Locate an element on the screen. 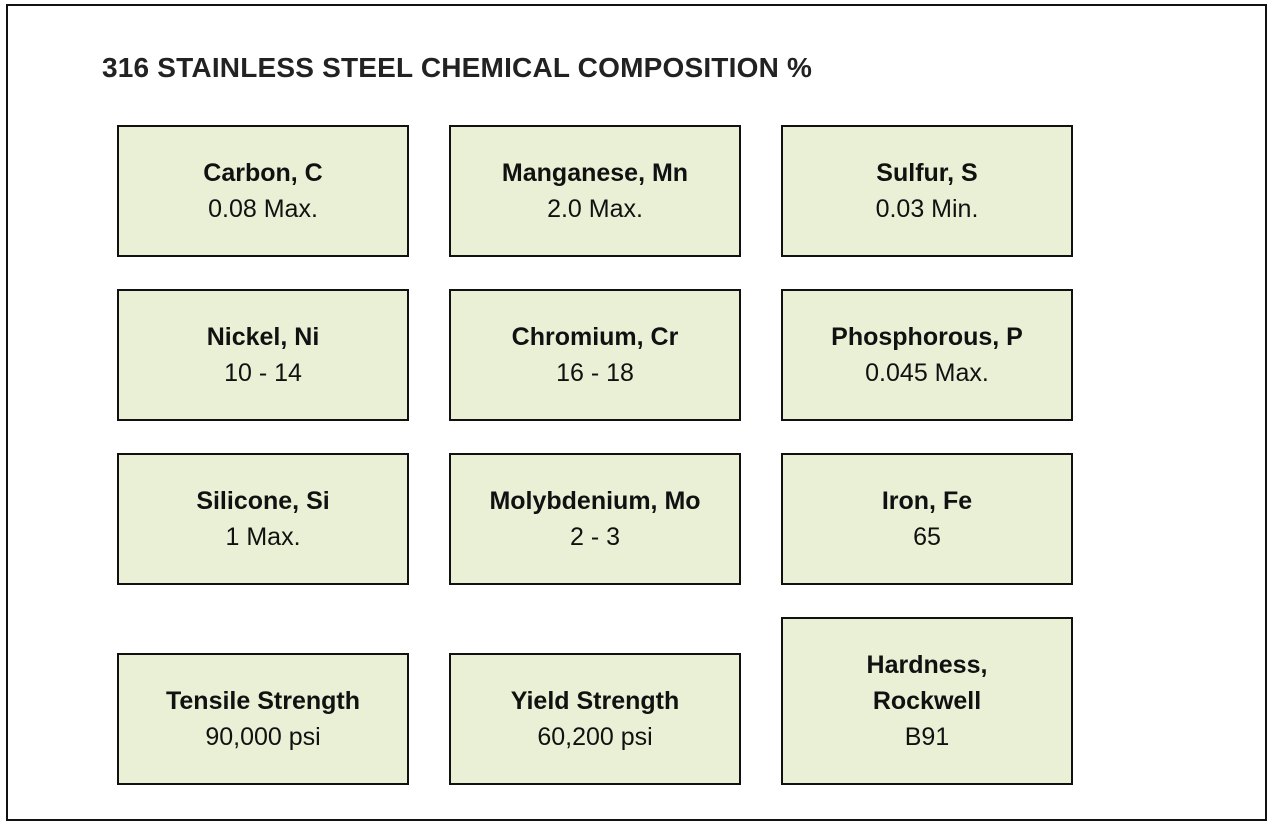  card-yield-strength: Yield Strength 60,200 psi is located at coordinates (595, 719).